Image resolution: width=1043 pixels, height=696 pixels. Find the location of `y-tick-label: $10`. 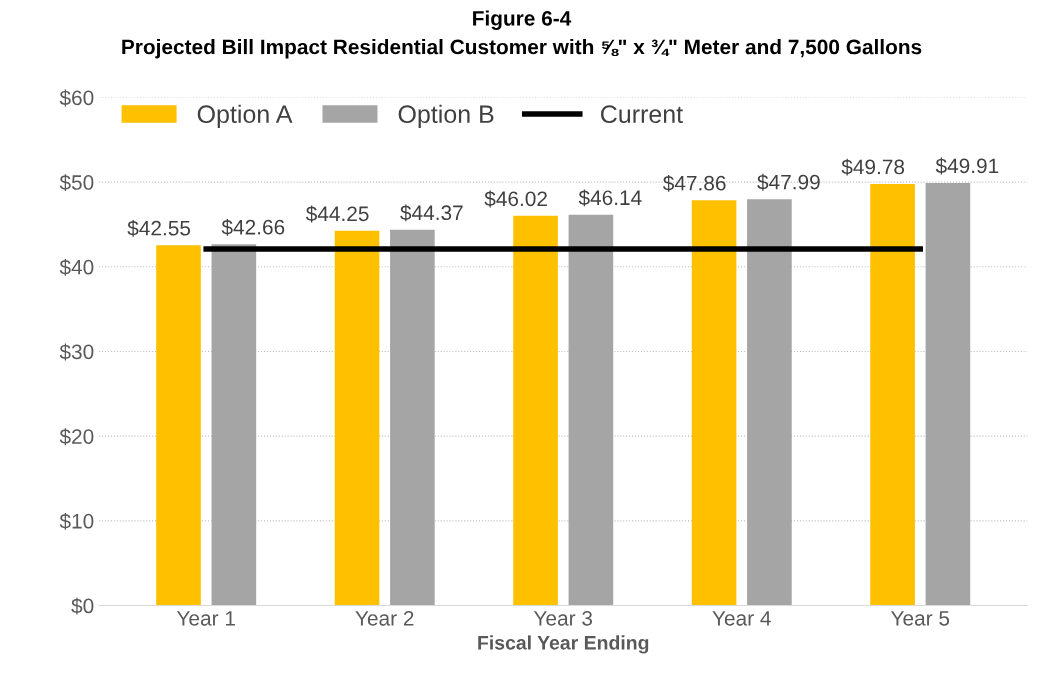

y-tick-label: $10 is located at coordinates (76, 521).